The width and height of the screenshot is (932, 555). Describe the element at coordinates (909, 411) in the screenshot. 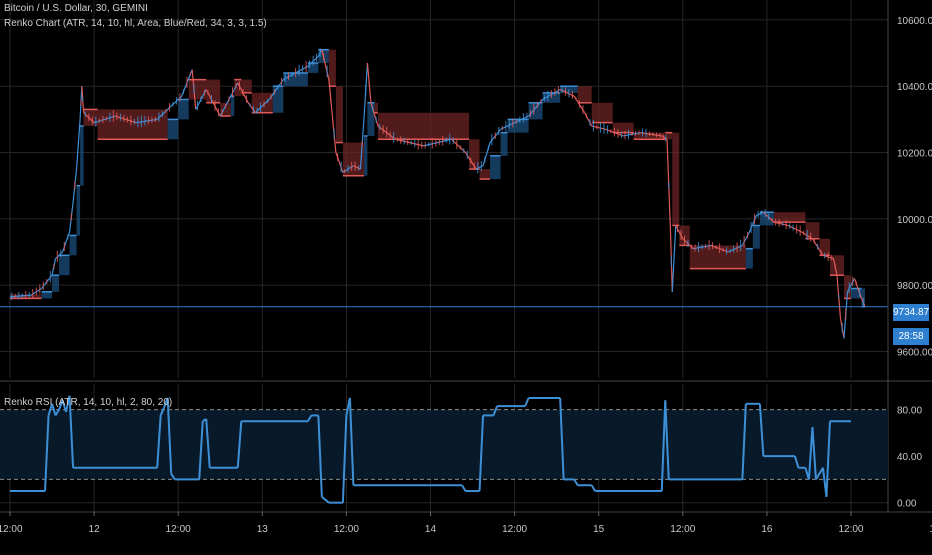

I see `rsi-axis-tick-label: 80.00` at that location.